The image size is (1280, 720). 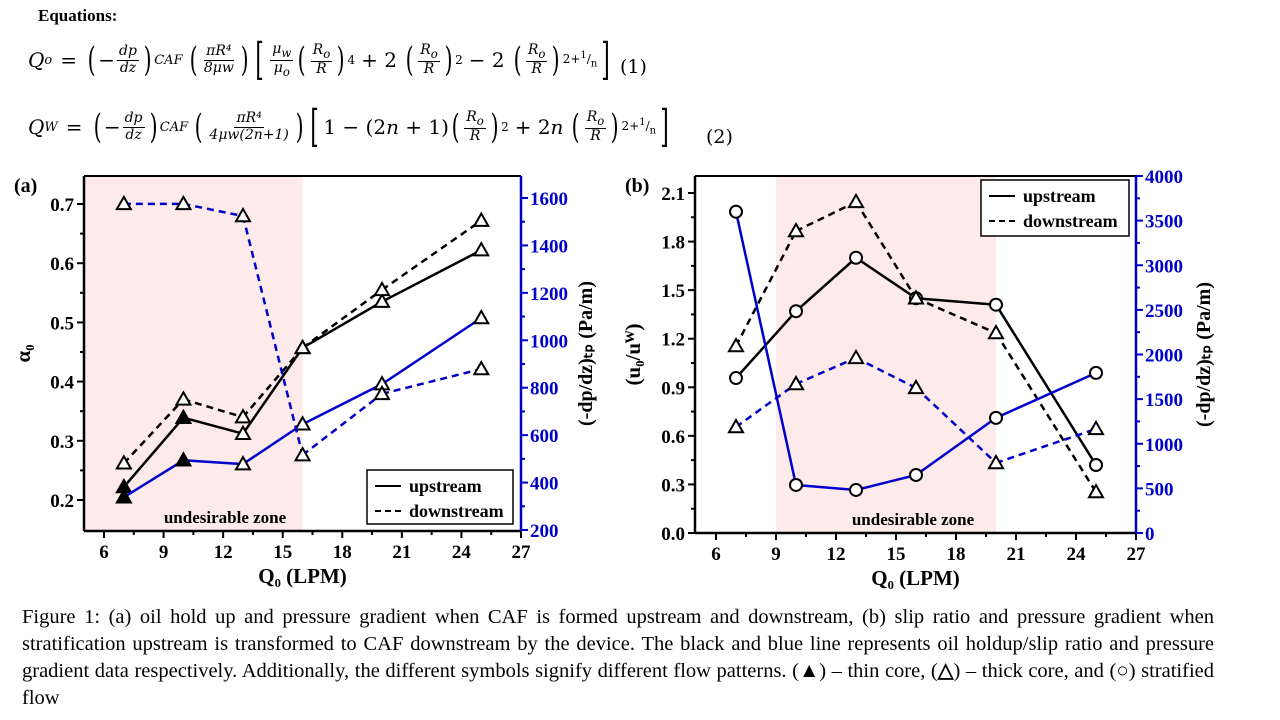 What do you see at coordinates (133, 134) in the screenshot?
I see `eq2-dz: dz` at bounding box center [133, 134].